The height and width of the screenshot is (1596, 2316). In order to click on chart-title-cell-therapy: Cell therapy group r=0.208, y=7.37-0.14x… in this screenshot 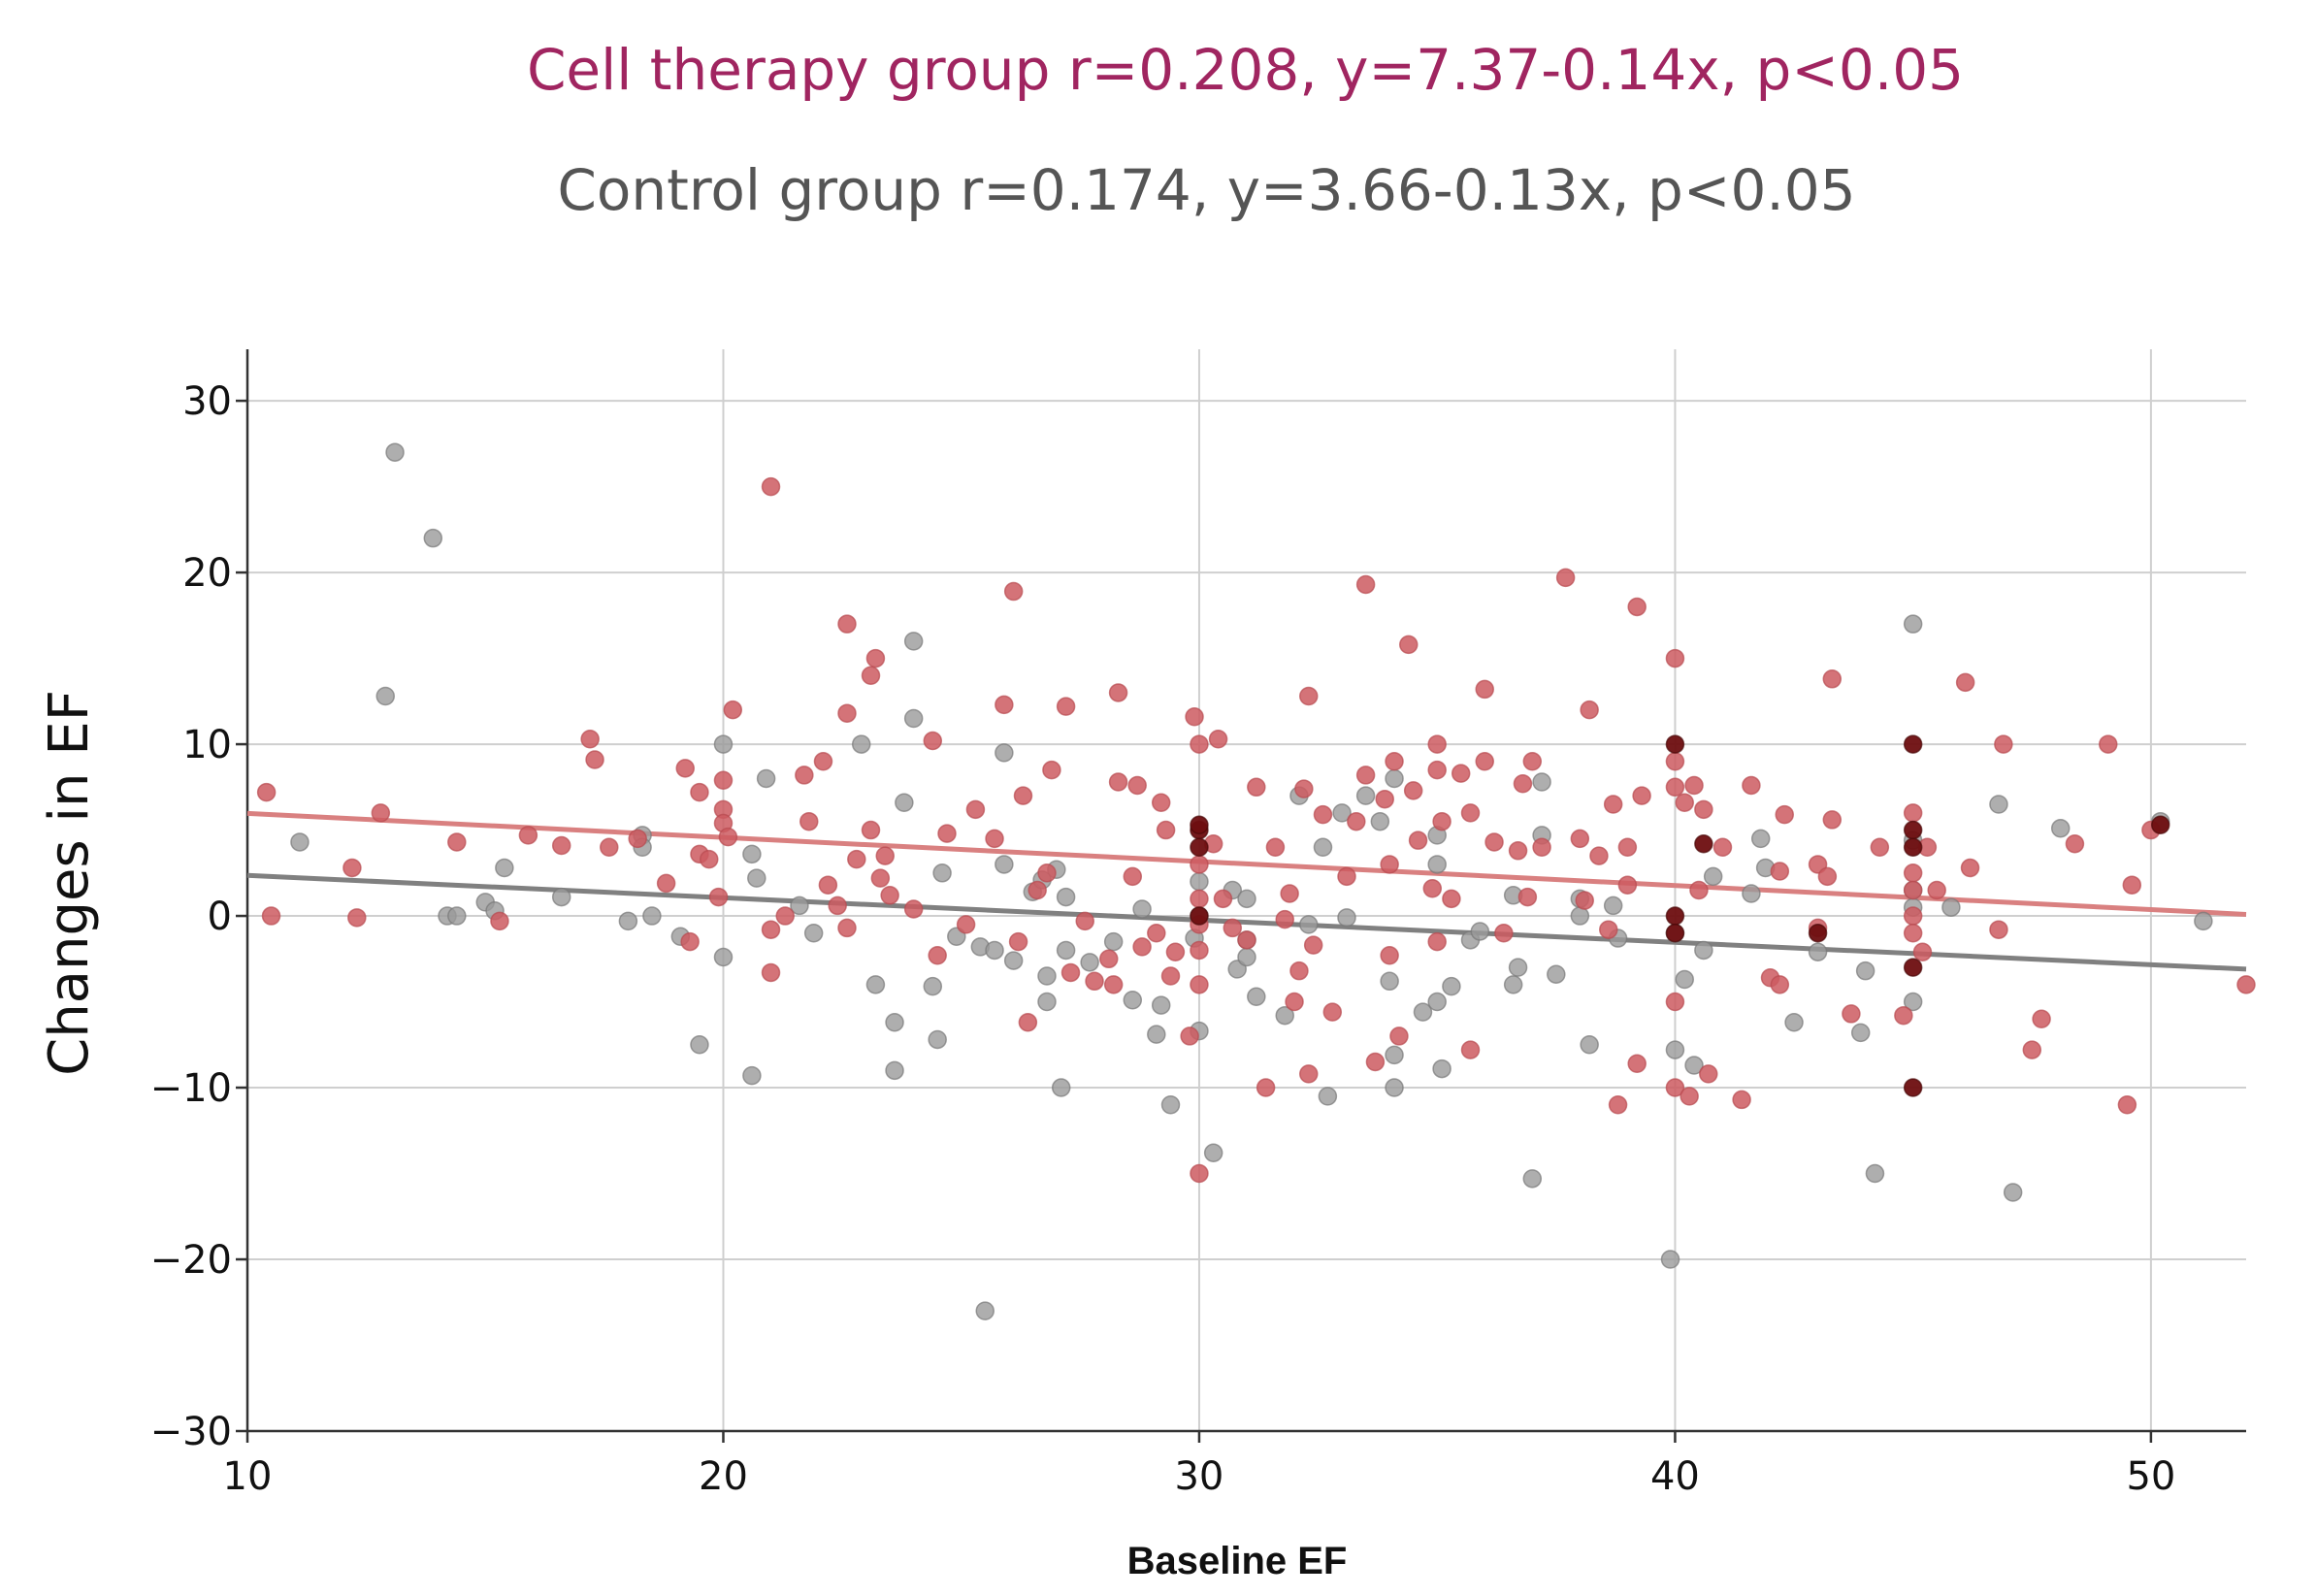, I will do `click(1245, 70)`.